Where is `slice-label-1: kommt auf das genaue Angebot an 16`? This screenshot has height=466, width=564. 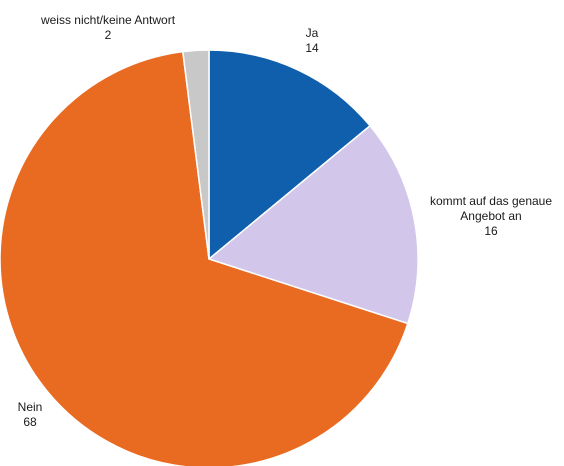 slice-label-1: kommt auf das genaue Angebot an 16 is located at coordinates (491, 216).